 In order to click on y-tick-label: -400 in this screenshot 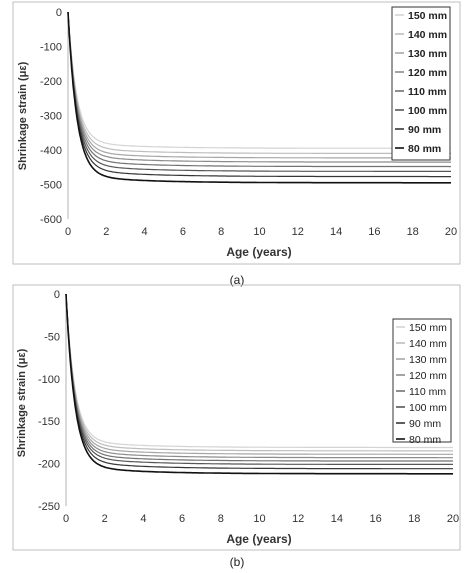, I will do `click(51, 151)`.